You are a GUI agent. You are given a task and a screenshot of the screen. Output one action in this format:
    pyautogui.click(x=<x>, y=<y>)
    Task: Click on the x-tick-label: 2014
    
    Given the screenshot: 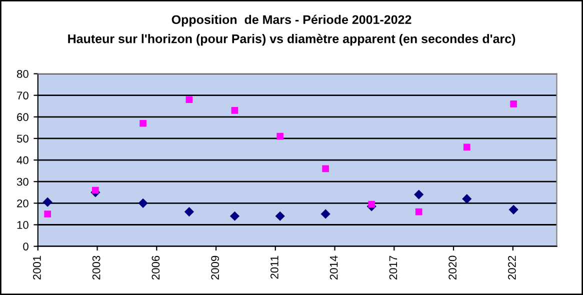 What is the action you would take?
    pyautogui.click(x=334, y=268)
    